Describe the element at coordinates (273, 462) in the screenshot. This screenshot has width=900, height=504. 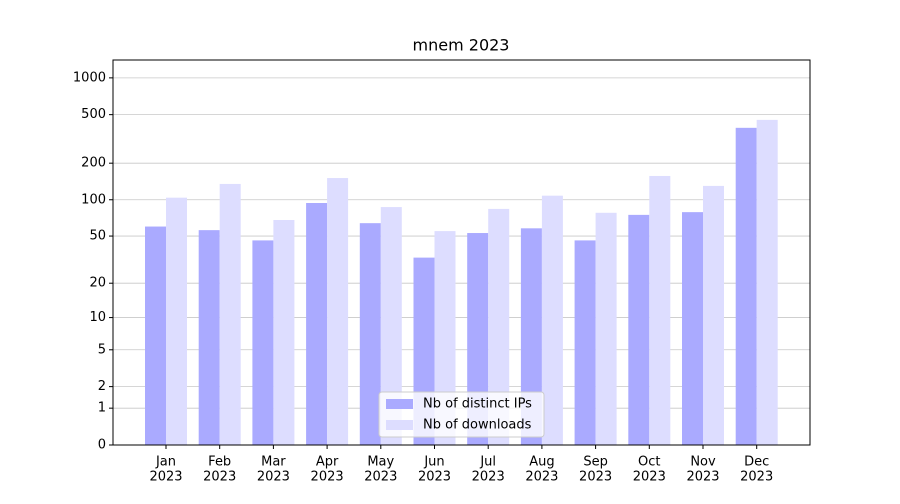
I see `x-tick-label: Mar` at that location.